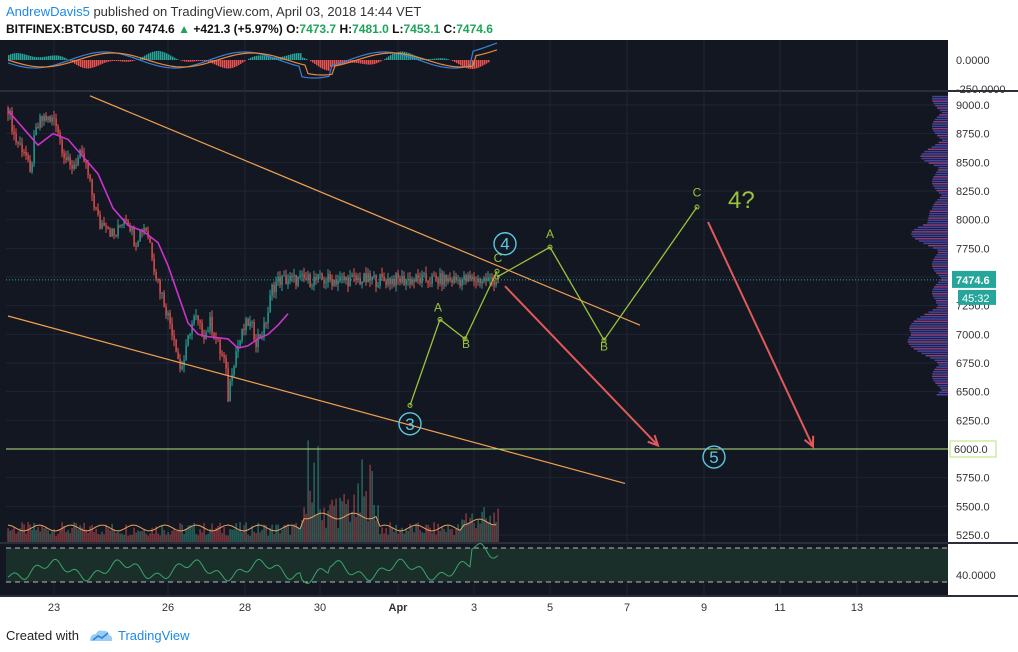  What do you see at coordinates (318, 29) in the screenshot?
I see `open-value: 7473.7` at bounding box center [318, 29].